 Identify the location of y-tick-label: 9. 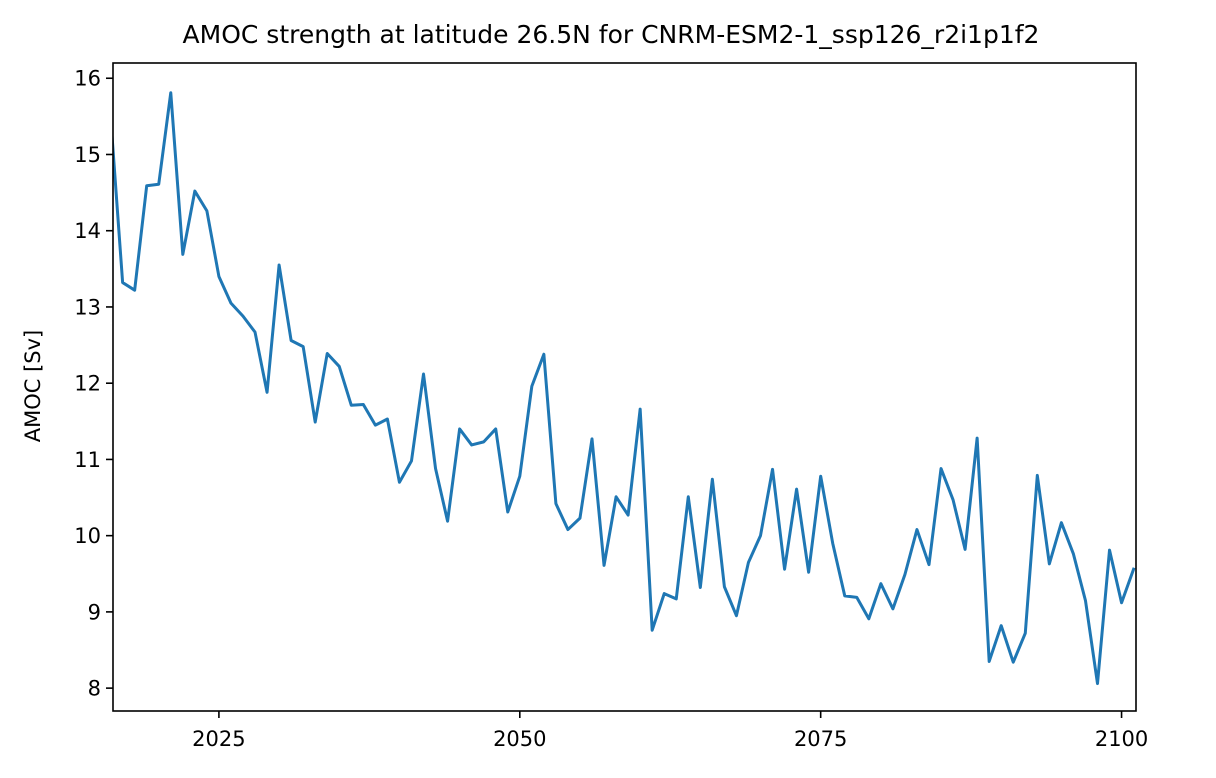
(94, 612).